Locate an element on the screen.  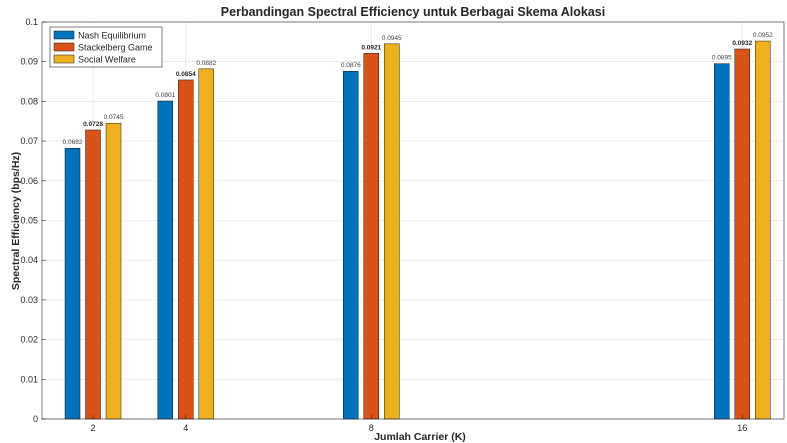
y-axis-label: Spectral Efficiency (bps/Hz) is located at coordinates (16, 221).